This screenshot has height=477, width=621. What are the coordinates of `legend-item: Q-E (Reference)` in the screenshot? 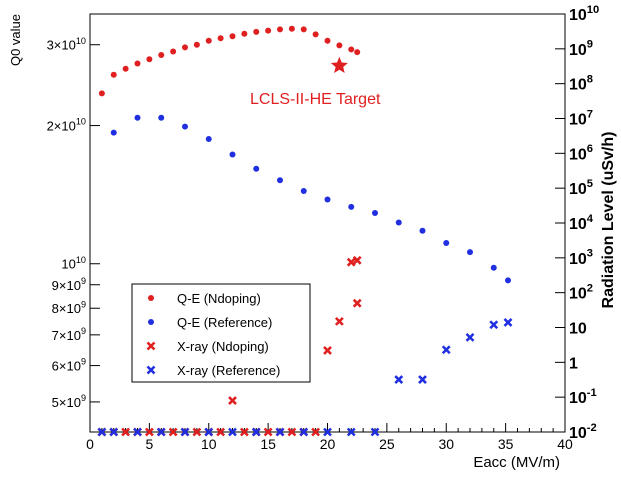 It's located at (210, 322).